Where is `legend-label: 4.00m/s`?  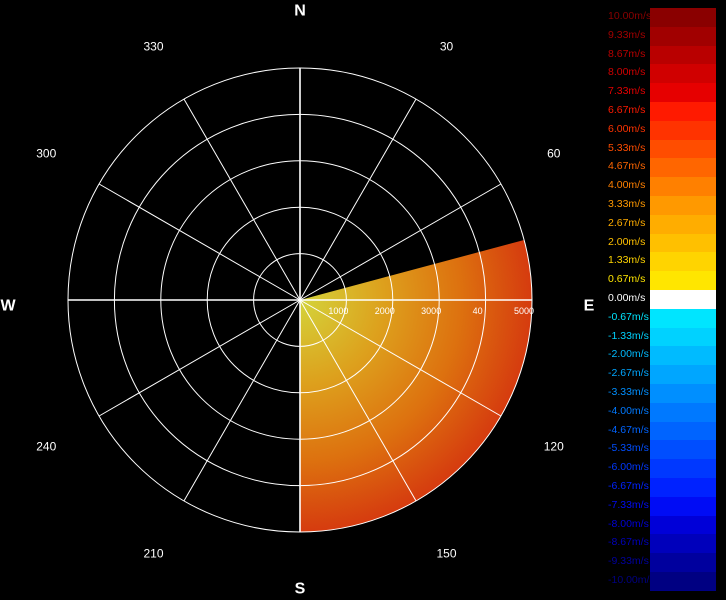 legend-label: 4.00m/s is located at coordinates (627, 185).